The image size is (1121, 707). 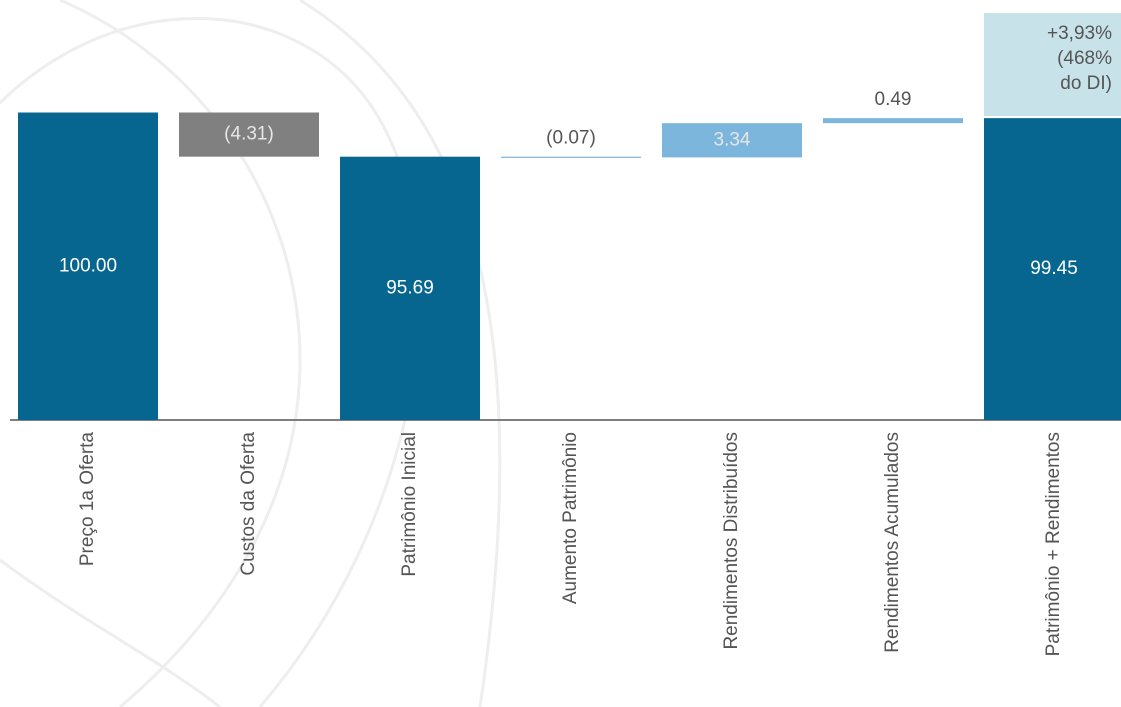 What do you see at coordinates (570, 518) in the screenshot?
I see `x-tick-label: Aumento Patrimônio` at bounding box center [570, 518].